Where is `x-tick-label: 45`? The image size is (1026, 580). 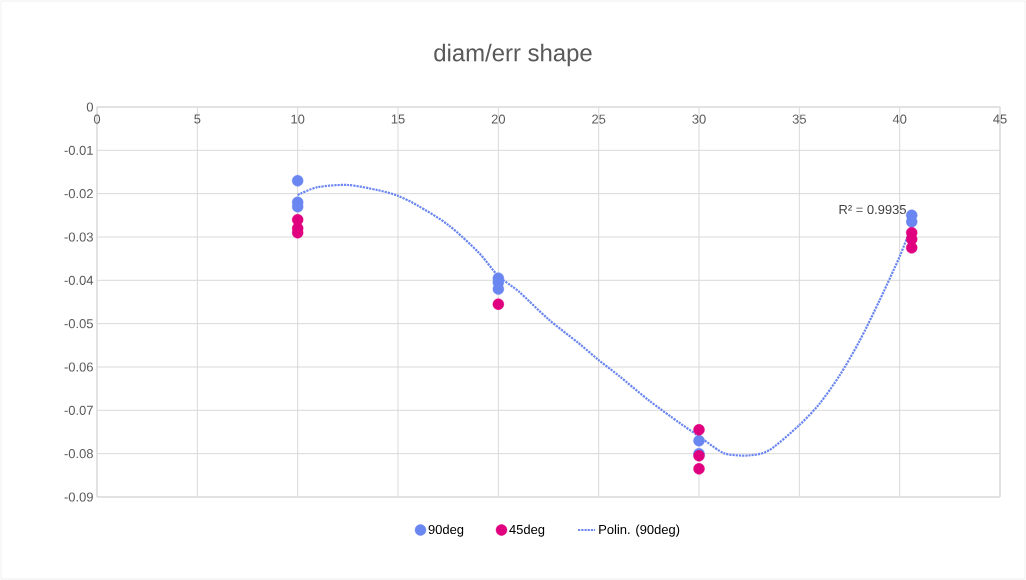 x-tick-label: 45 is located at coordinates (1000, 119).